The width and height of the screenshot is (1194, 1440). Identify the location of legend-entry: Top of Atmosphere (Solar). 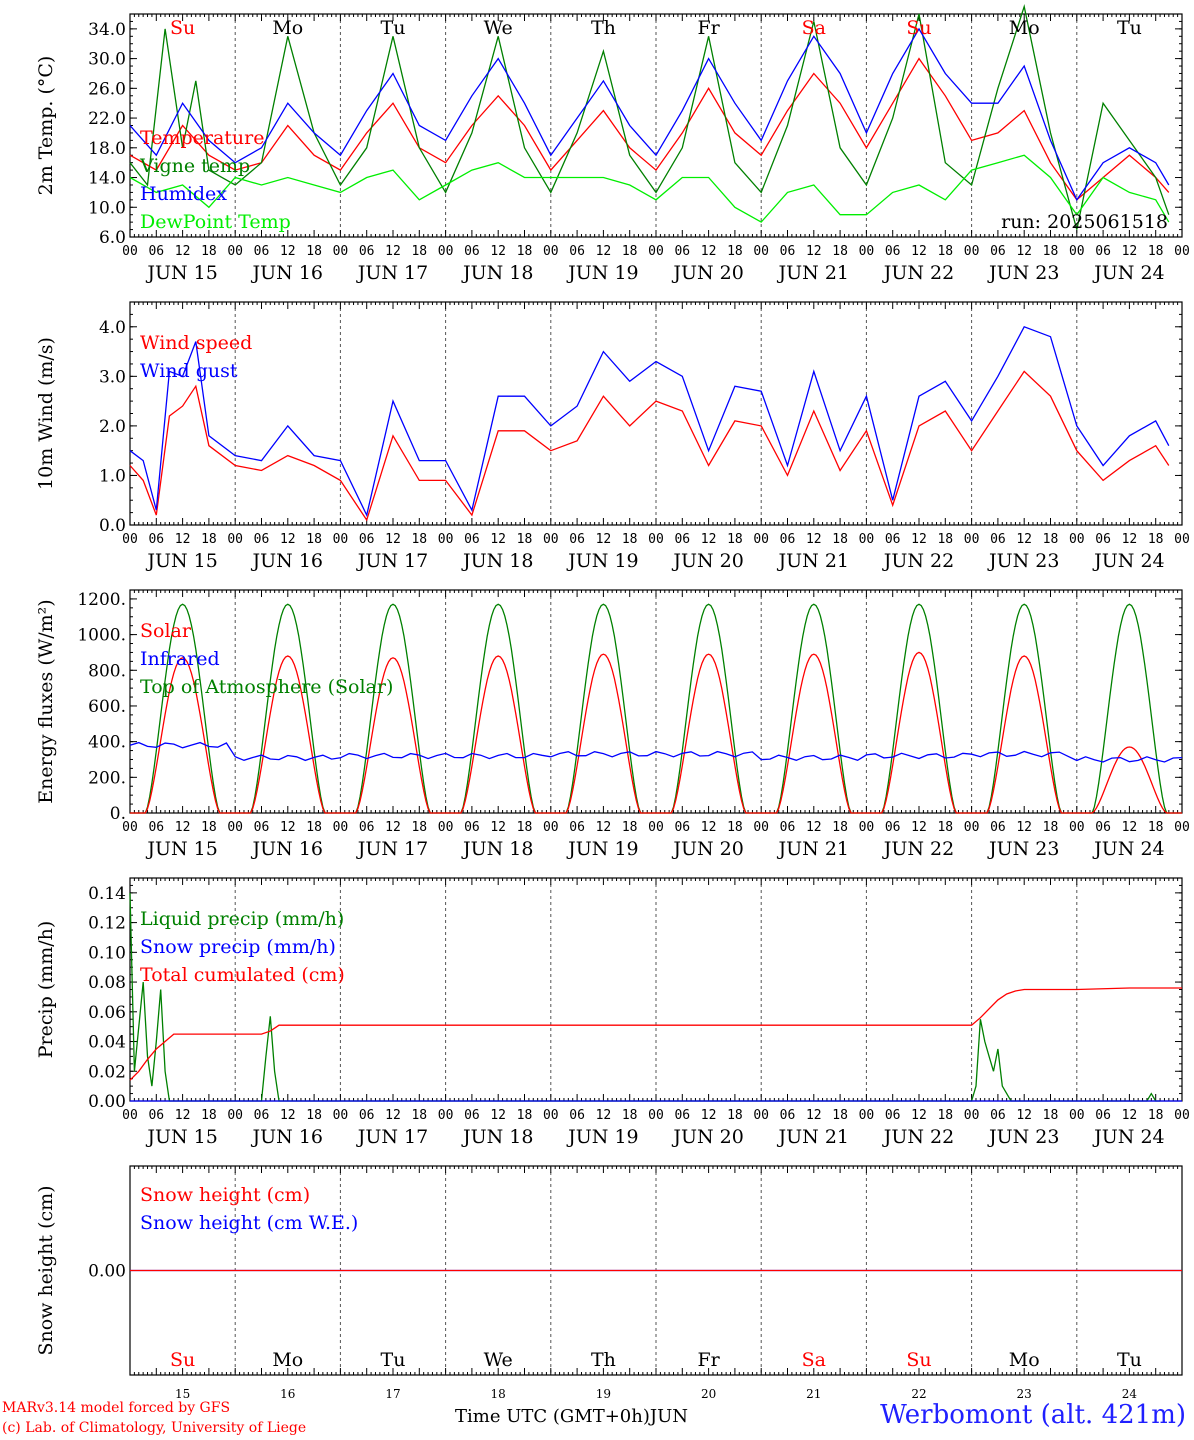
(266, 687).